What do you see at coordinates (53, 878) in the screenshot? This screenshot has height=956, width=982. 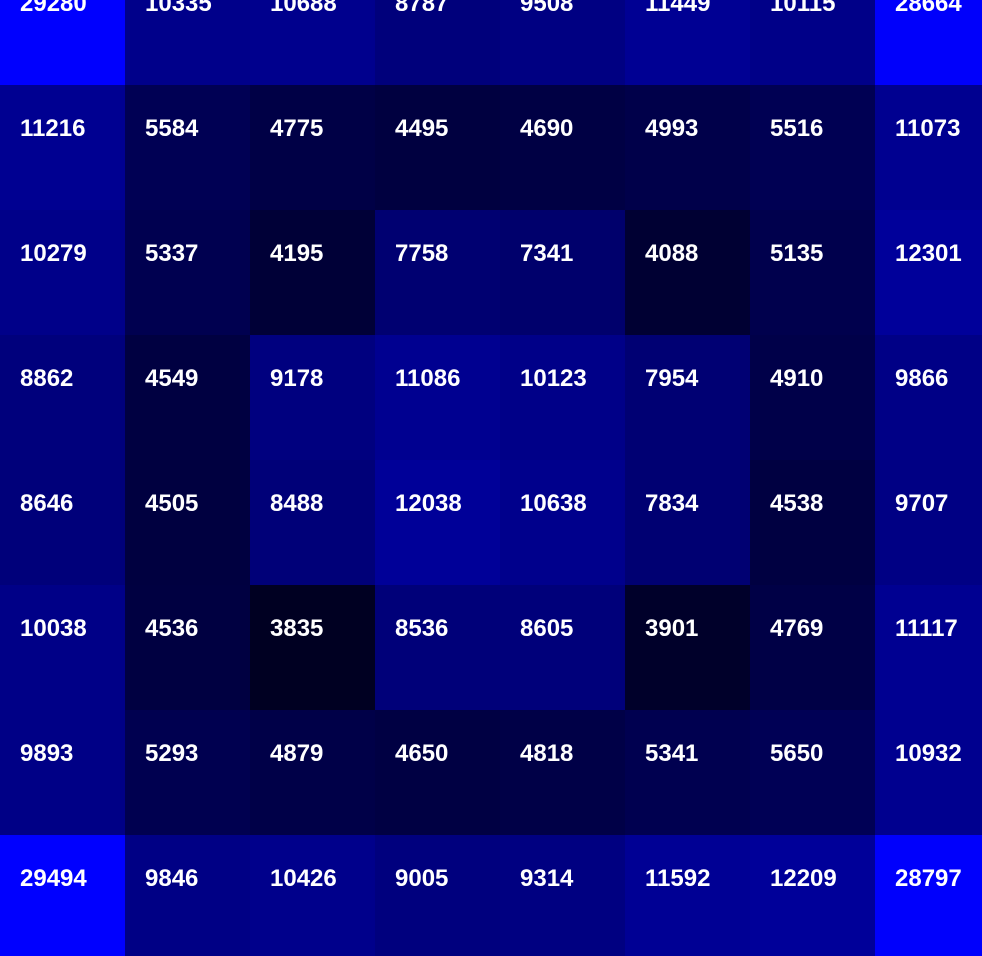 I see `heatmap-cell-label: 29494` at bounding box center [53, 878].